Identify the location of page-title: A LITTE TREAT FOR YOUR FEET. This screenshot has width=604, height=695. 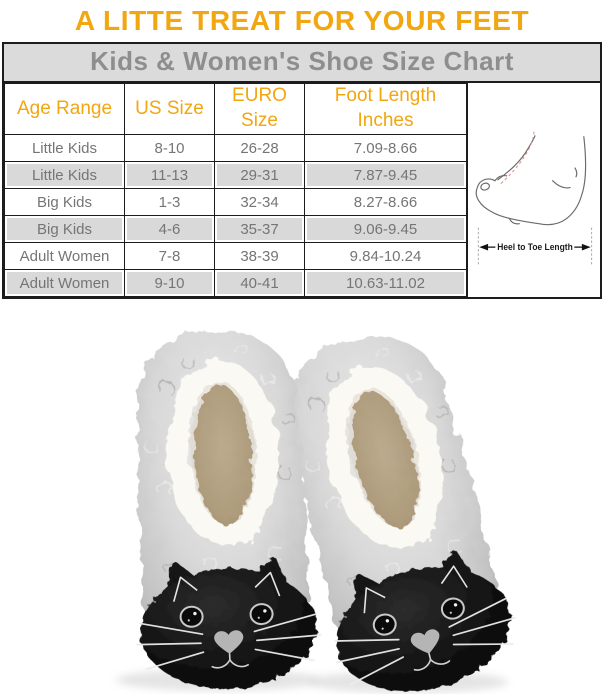
(302, 20).